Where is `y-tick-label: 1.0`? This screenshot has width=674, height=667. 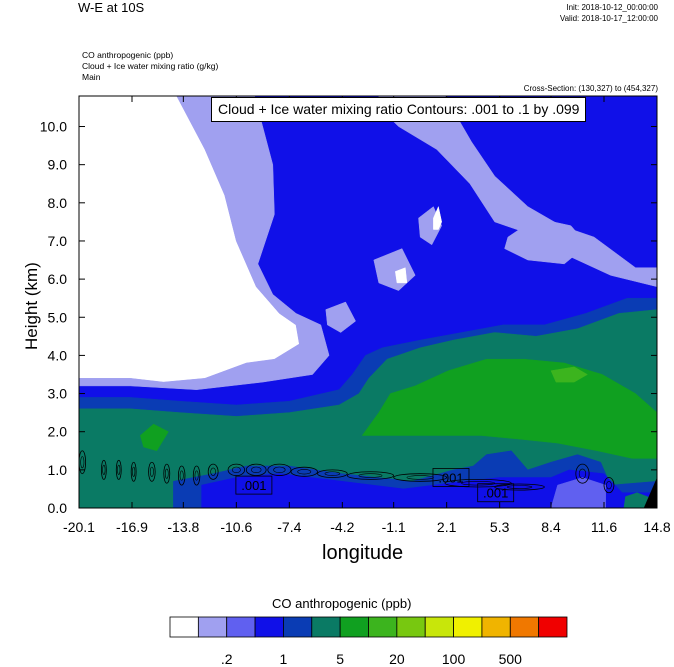
y-tick-label: 1.0 is located at coordinates (58, 470).